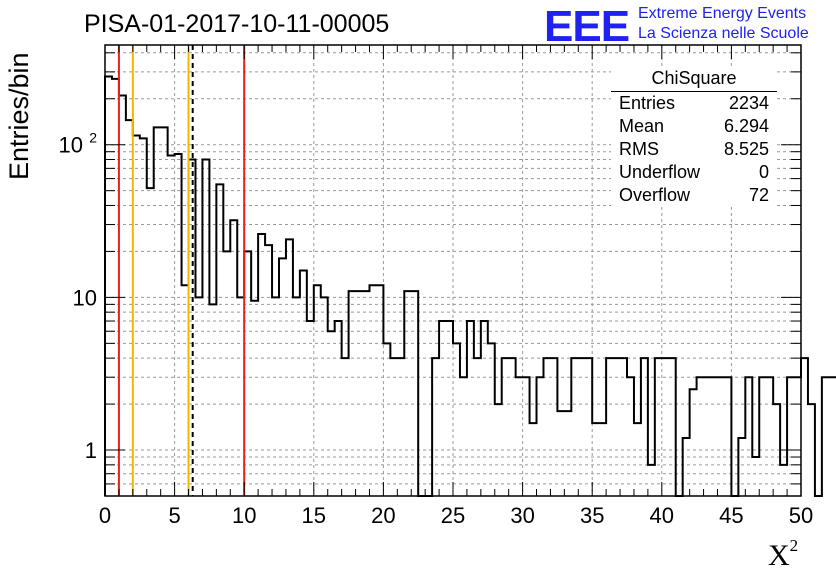 The height and width of the screenshot is (573, 836). I want to click on x-tick-label: 25, so click(453, 515).